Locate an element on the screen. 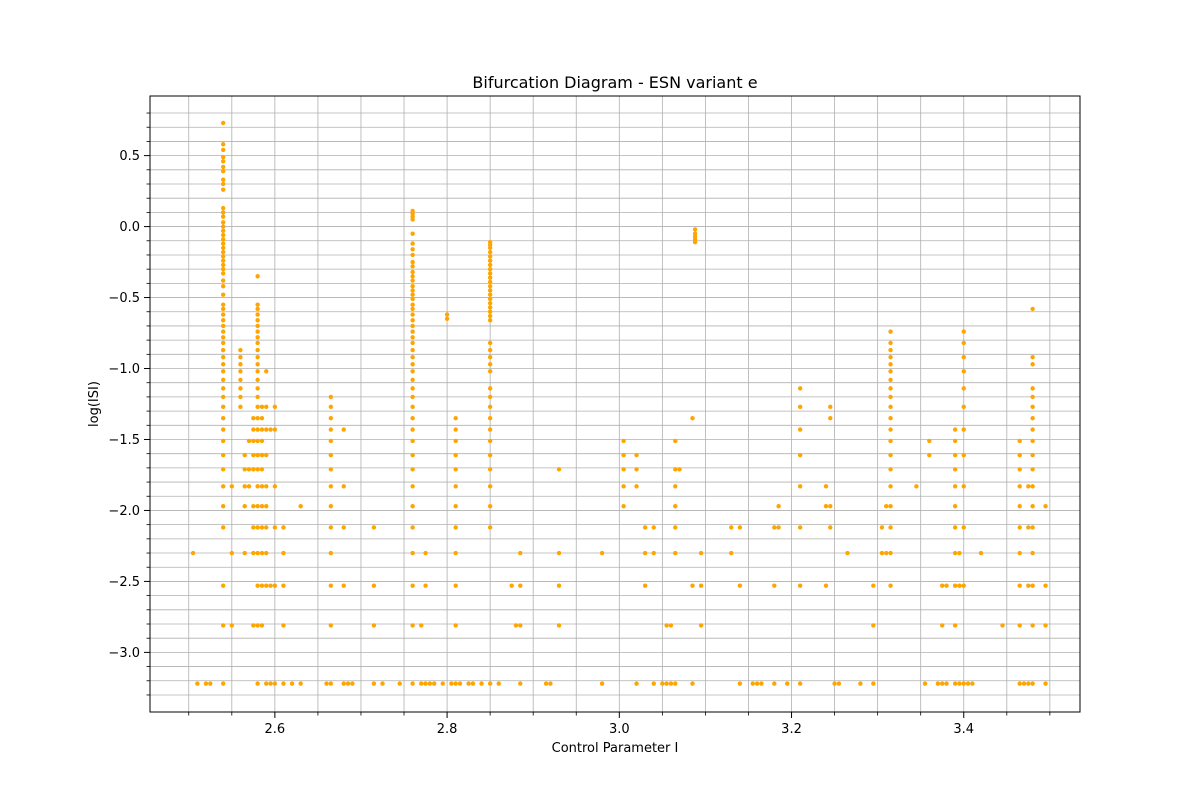 Image resolution: width=1200 pixels, height=800 pixels. x-tick-label: 3.0 is located at coordinates (619, 729).